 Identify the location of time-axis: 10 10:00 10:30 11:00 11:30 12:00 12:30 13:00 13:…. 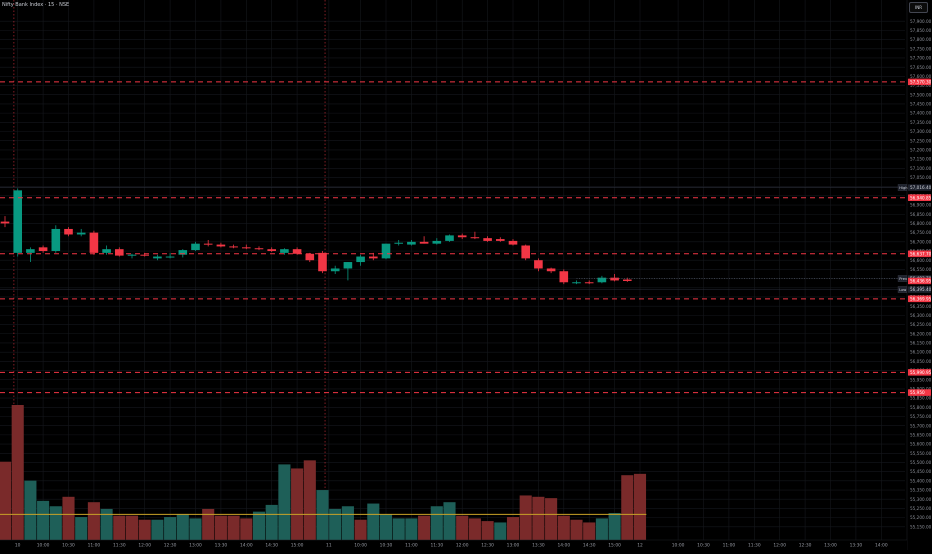
(453, 544).